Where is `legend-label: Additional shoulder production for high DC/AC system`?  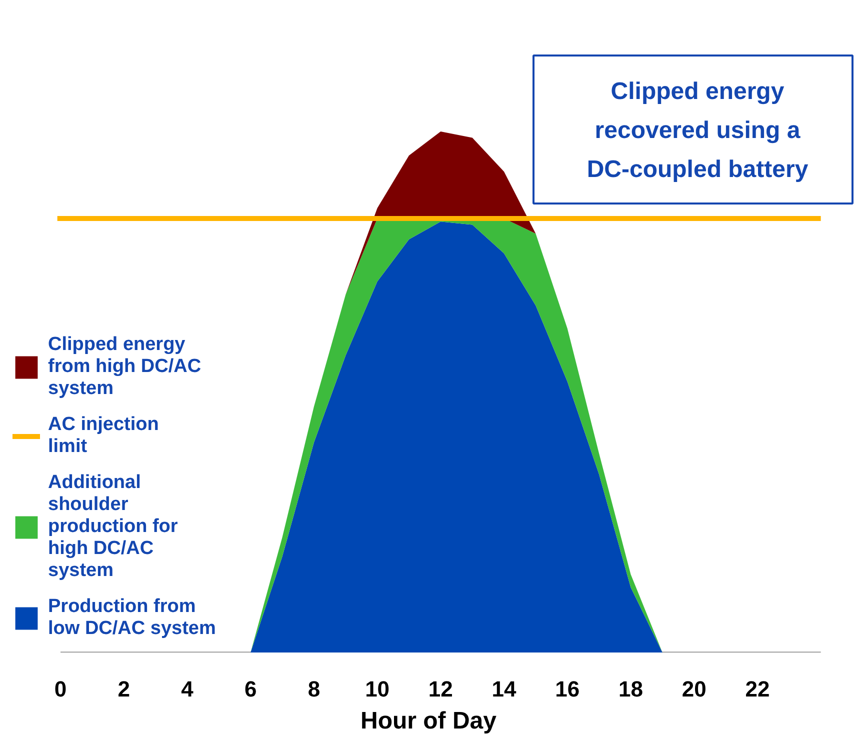 legend-label: Additional shoulder production for high DC/AC system is located at coordinates (113, 527).